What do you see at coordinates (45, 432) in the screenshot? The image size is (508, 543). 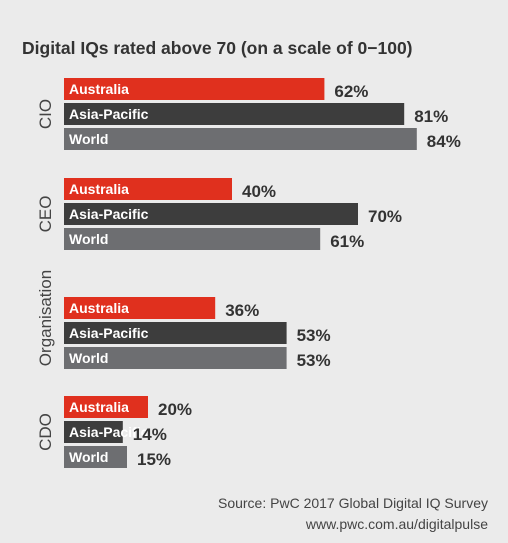 I see `group-label: CDO` at bounding box center [45, 432].